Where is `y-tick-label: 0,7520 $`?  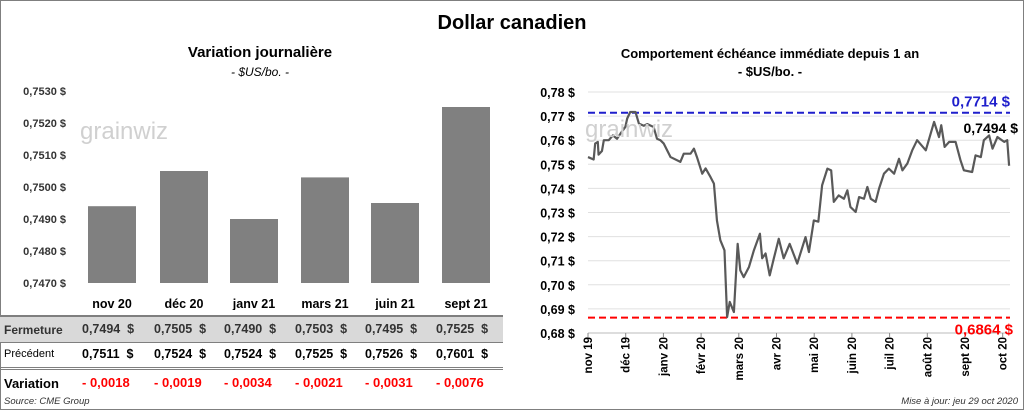 y-tick-label: 0,7520 $ is located at coordinates (44, 124).